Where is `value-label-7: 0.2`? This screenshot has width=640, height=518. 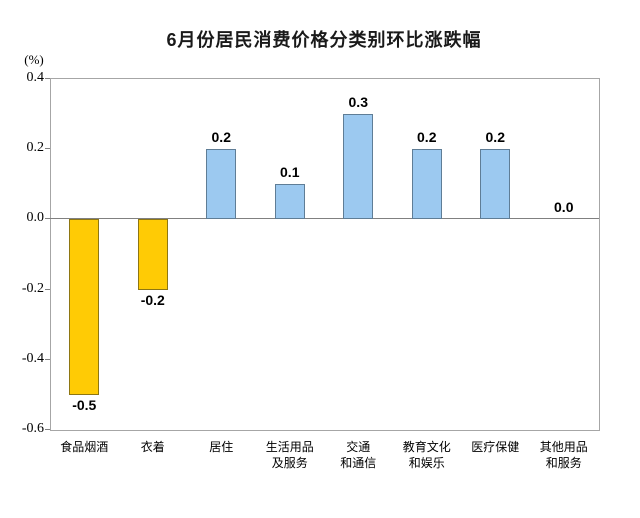
value-label-7: 0.2 is located at coordinates (495, 137).